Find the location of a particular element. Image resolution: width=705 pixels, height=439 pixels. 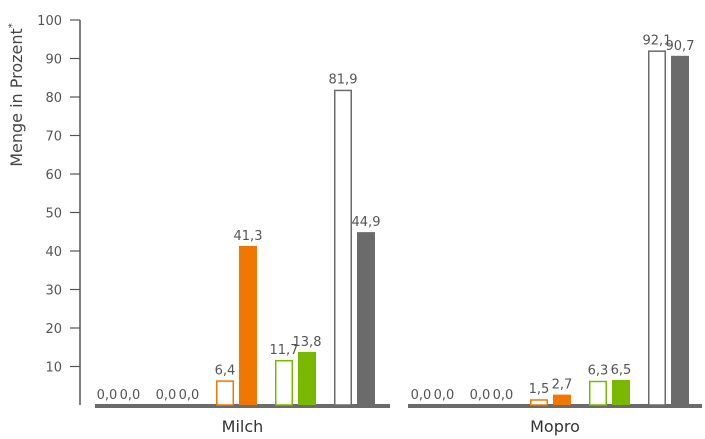

y-tick-label: 80 is located at coordinates (53, 98).